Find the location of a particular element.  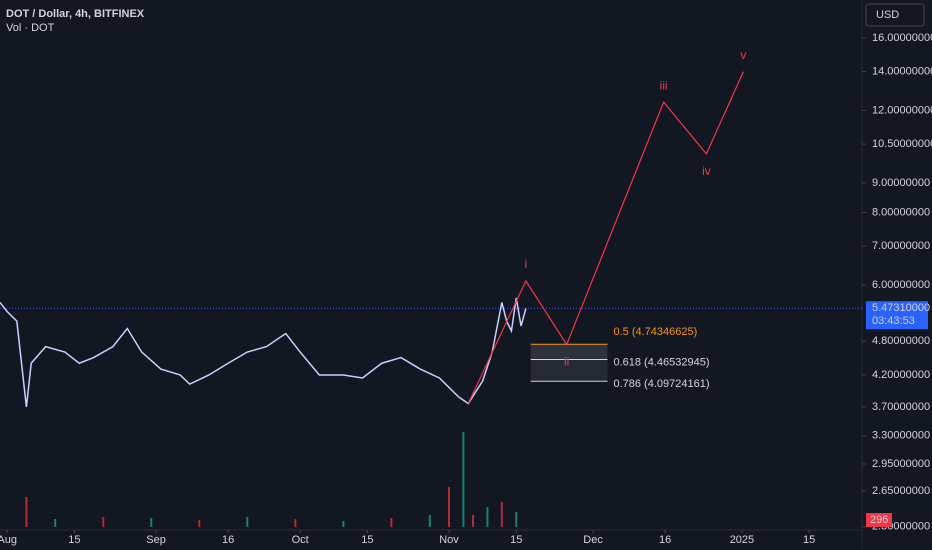

wave-label: i is located at coordinates (526, 264).